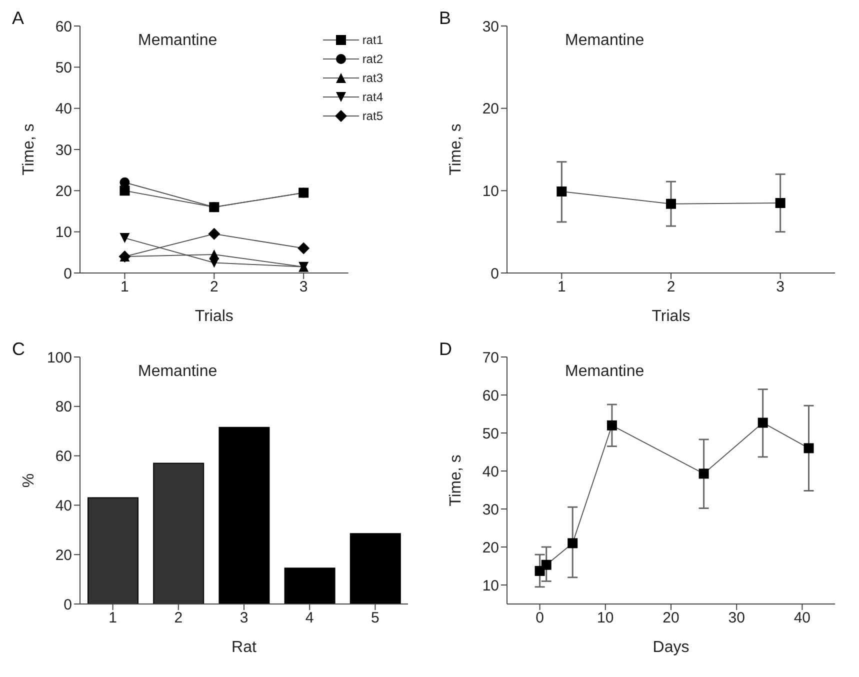 The height and width of the screenshot is (677, 859). I want to click on x-tick-label: 5, so click(375, 618).